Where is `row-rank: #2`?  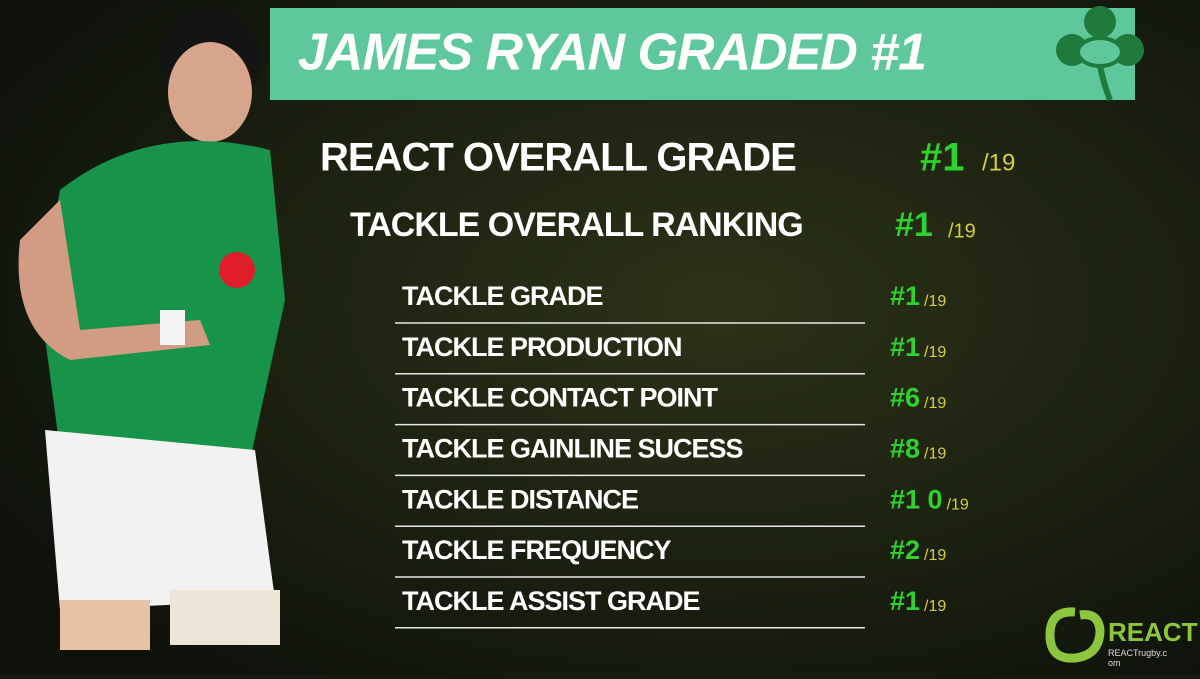 row-rank: #2 is located at coordinates (905, 550).